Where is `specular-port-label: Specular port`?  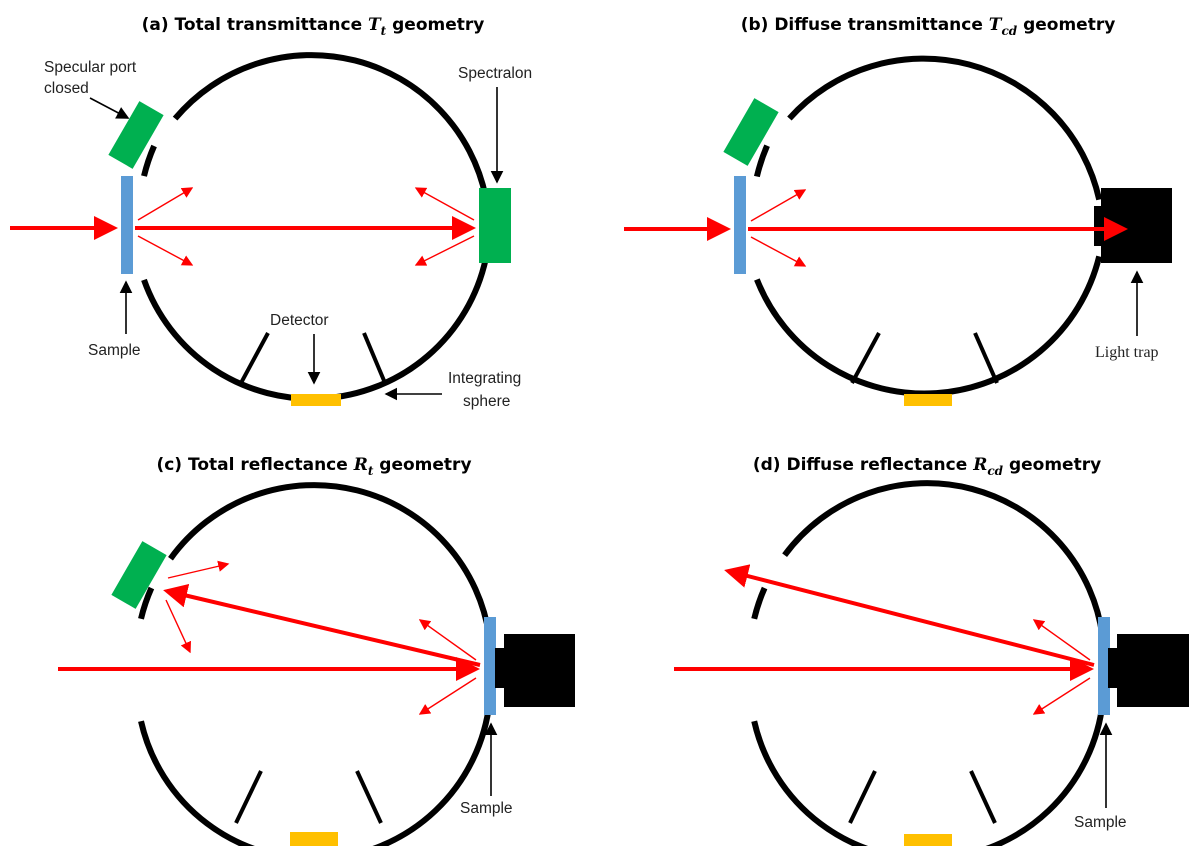
specular-port-label: Specular port is located at coordinates (90, 67).